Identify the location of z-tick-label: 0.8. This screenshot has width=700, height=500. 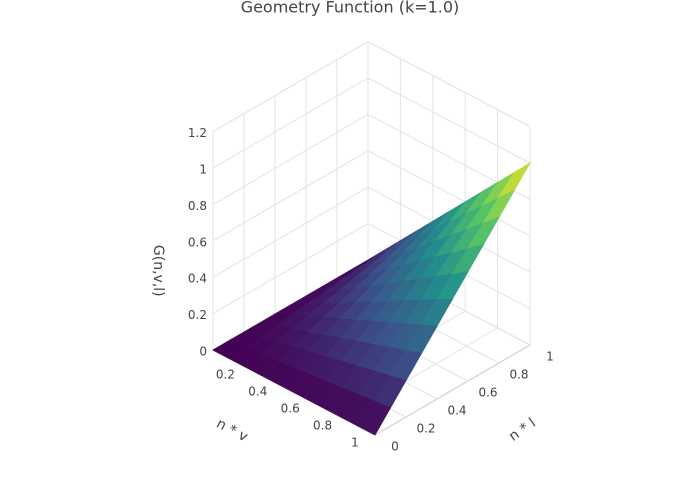
(197, 206).